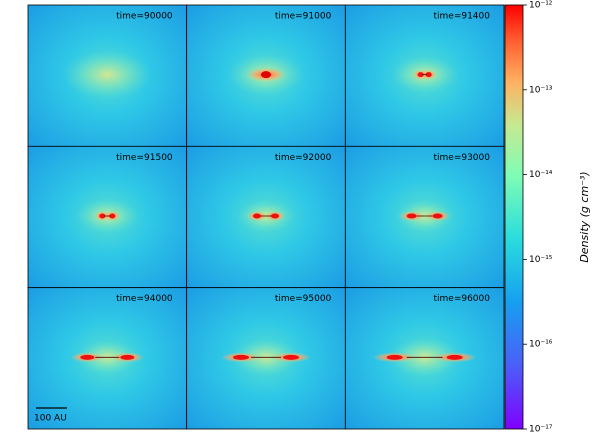  I want to click on panel-label: time=95000, so click(303, 299).